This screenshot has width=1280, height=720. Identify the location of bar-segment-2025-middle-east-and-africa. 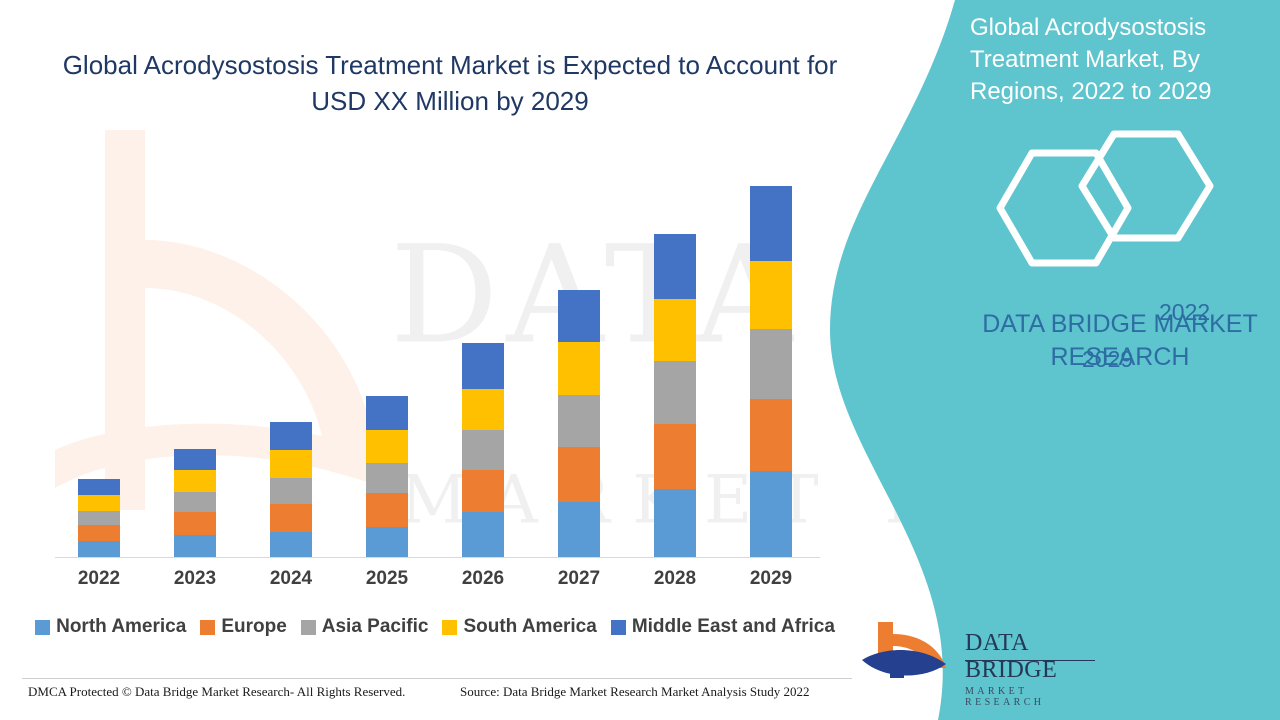
(387, 413).